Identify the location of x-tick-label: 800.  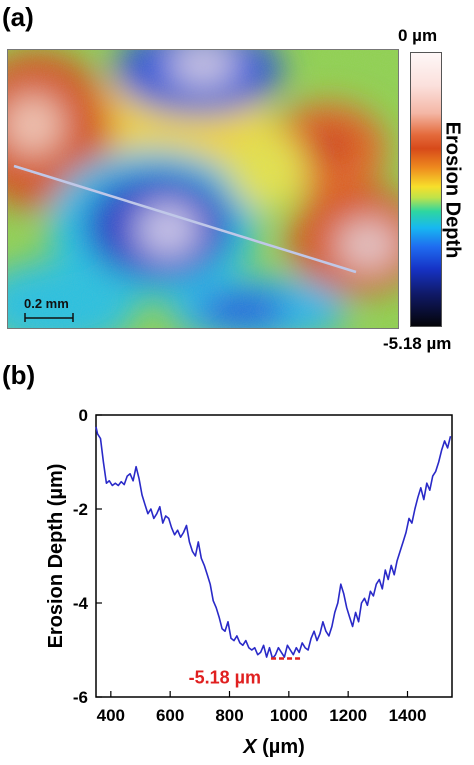
(229, 715).